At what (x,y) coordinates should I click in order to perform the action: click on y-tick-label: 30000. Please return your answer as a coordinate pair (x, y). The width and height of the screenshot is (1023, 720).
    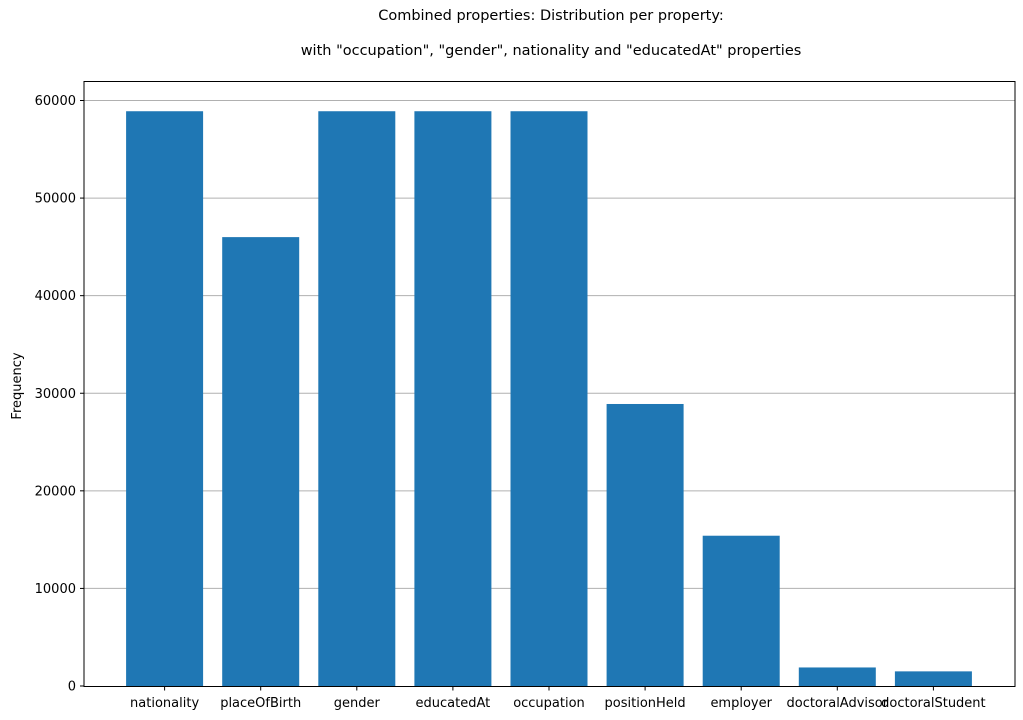
    Looking at the image, I should click on (55, 394).